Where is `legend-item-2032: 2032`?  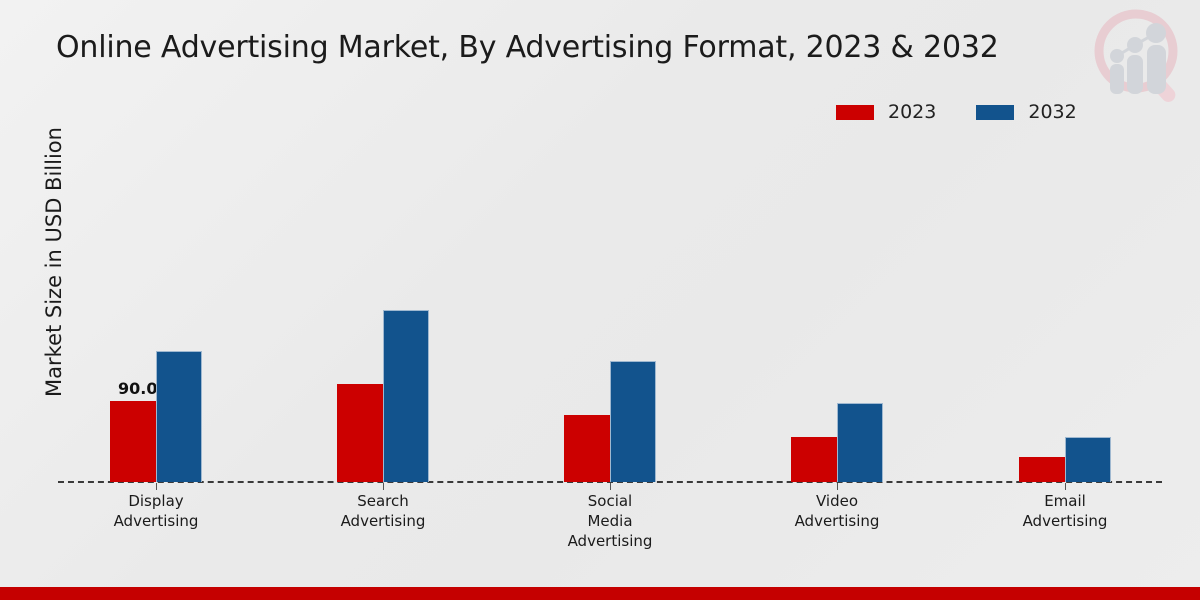
legend-item-2032: 2032 is located at coordinates (1026, 112).